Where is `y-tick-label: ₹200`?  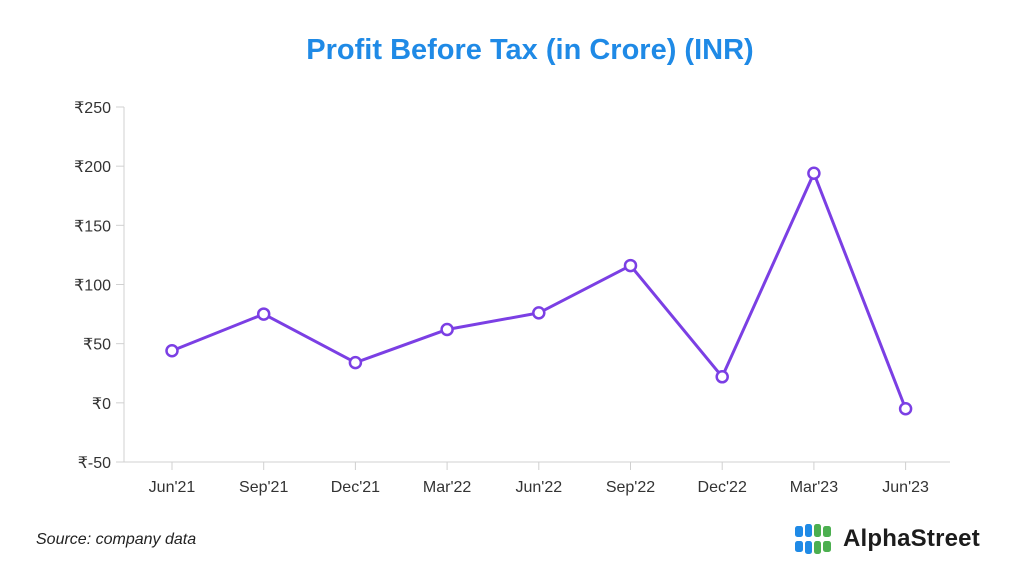
y-tick-label: ₹200 is located at coordinates (92, 167).